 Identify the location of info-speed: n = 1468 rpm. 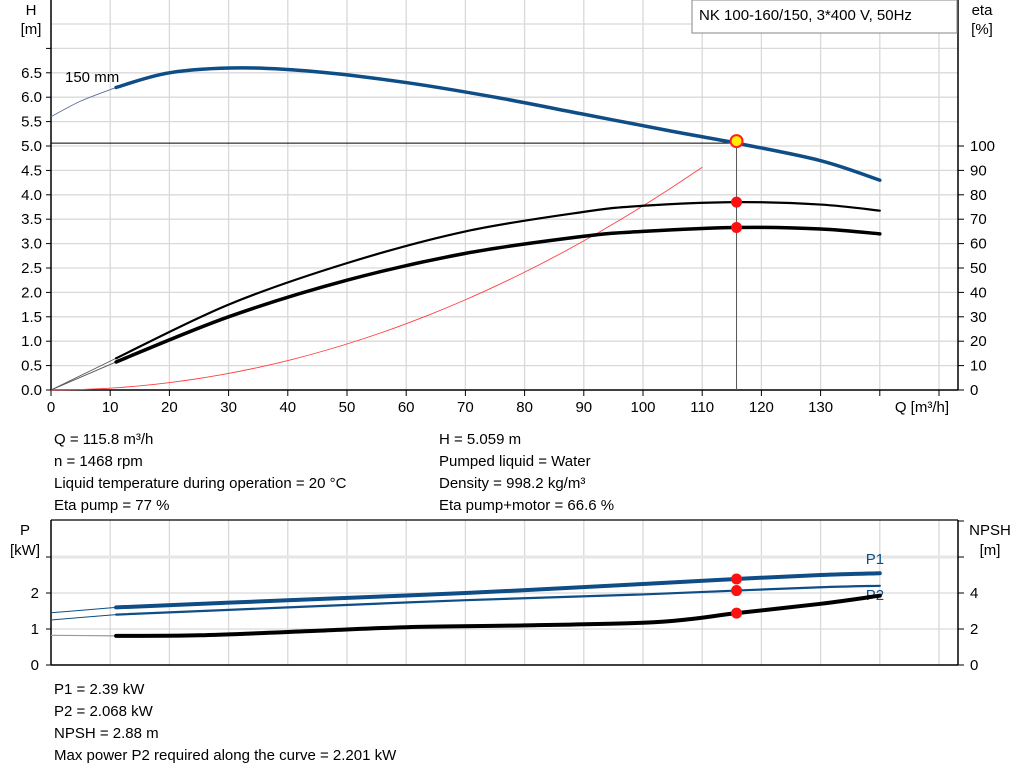
(98, 461).